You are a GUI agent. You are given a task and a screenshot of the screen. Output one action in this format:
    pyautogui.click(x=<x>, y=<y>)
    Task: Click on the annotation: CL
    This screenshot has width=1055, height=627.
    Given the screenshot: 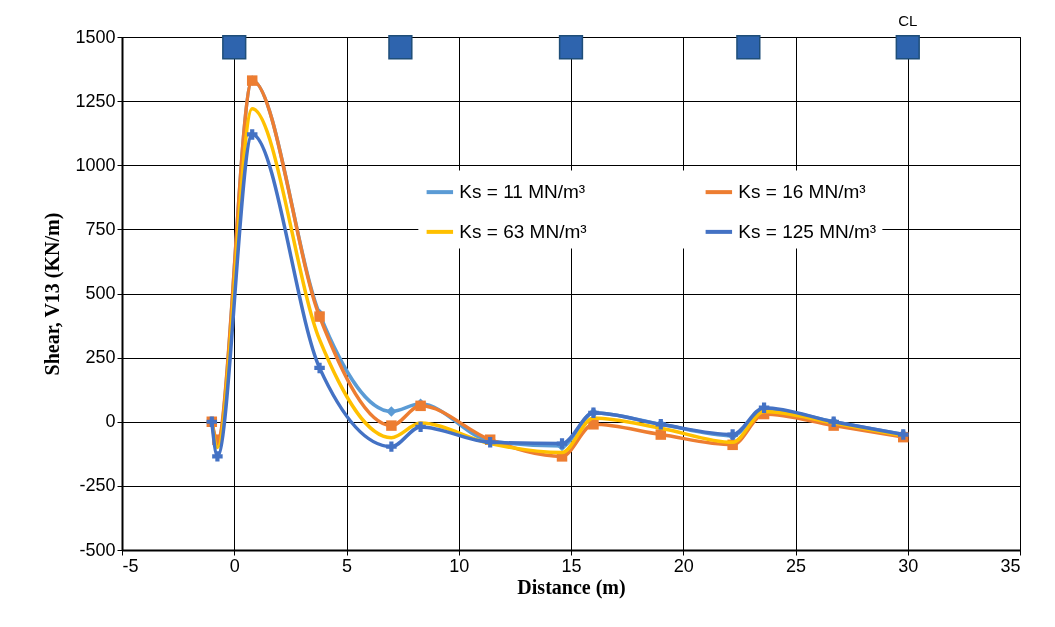 What is the action you would take?
    pyautogui.click(x=908, y=20)
    